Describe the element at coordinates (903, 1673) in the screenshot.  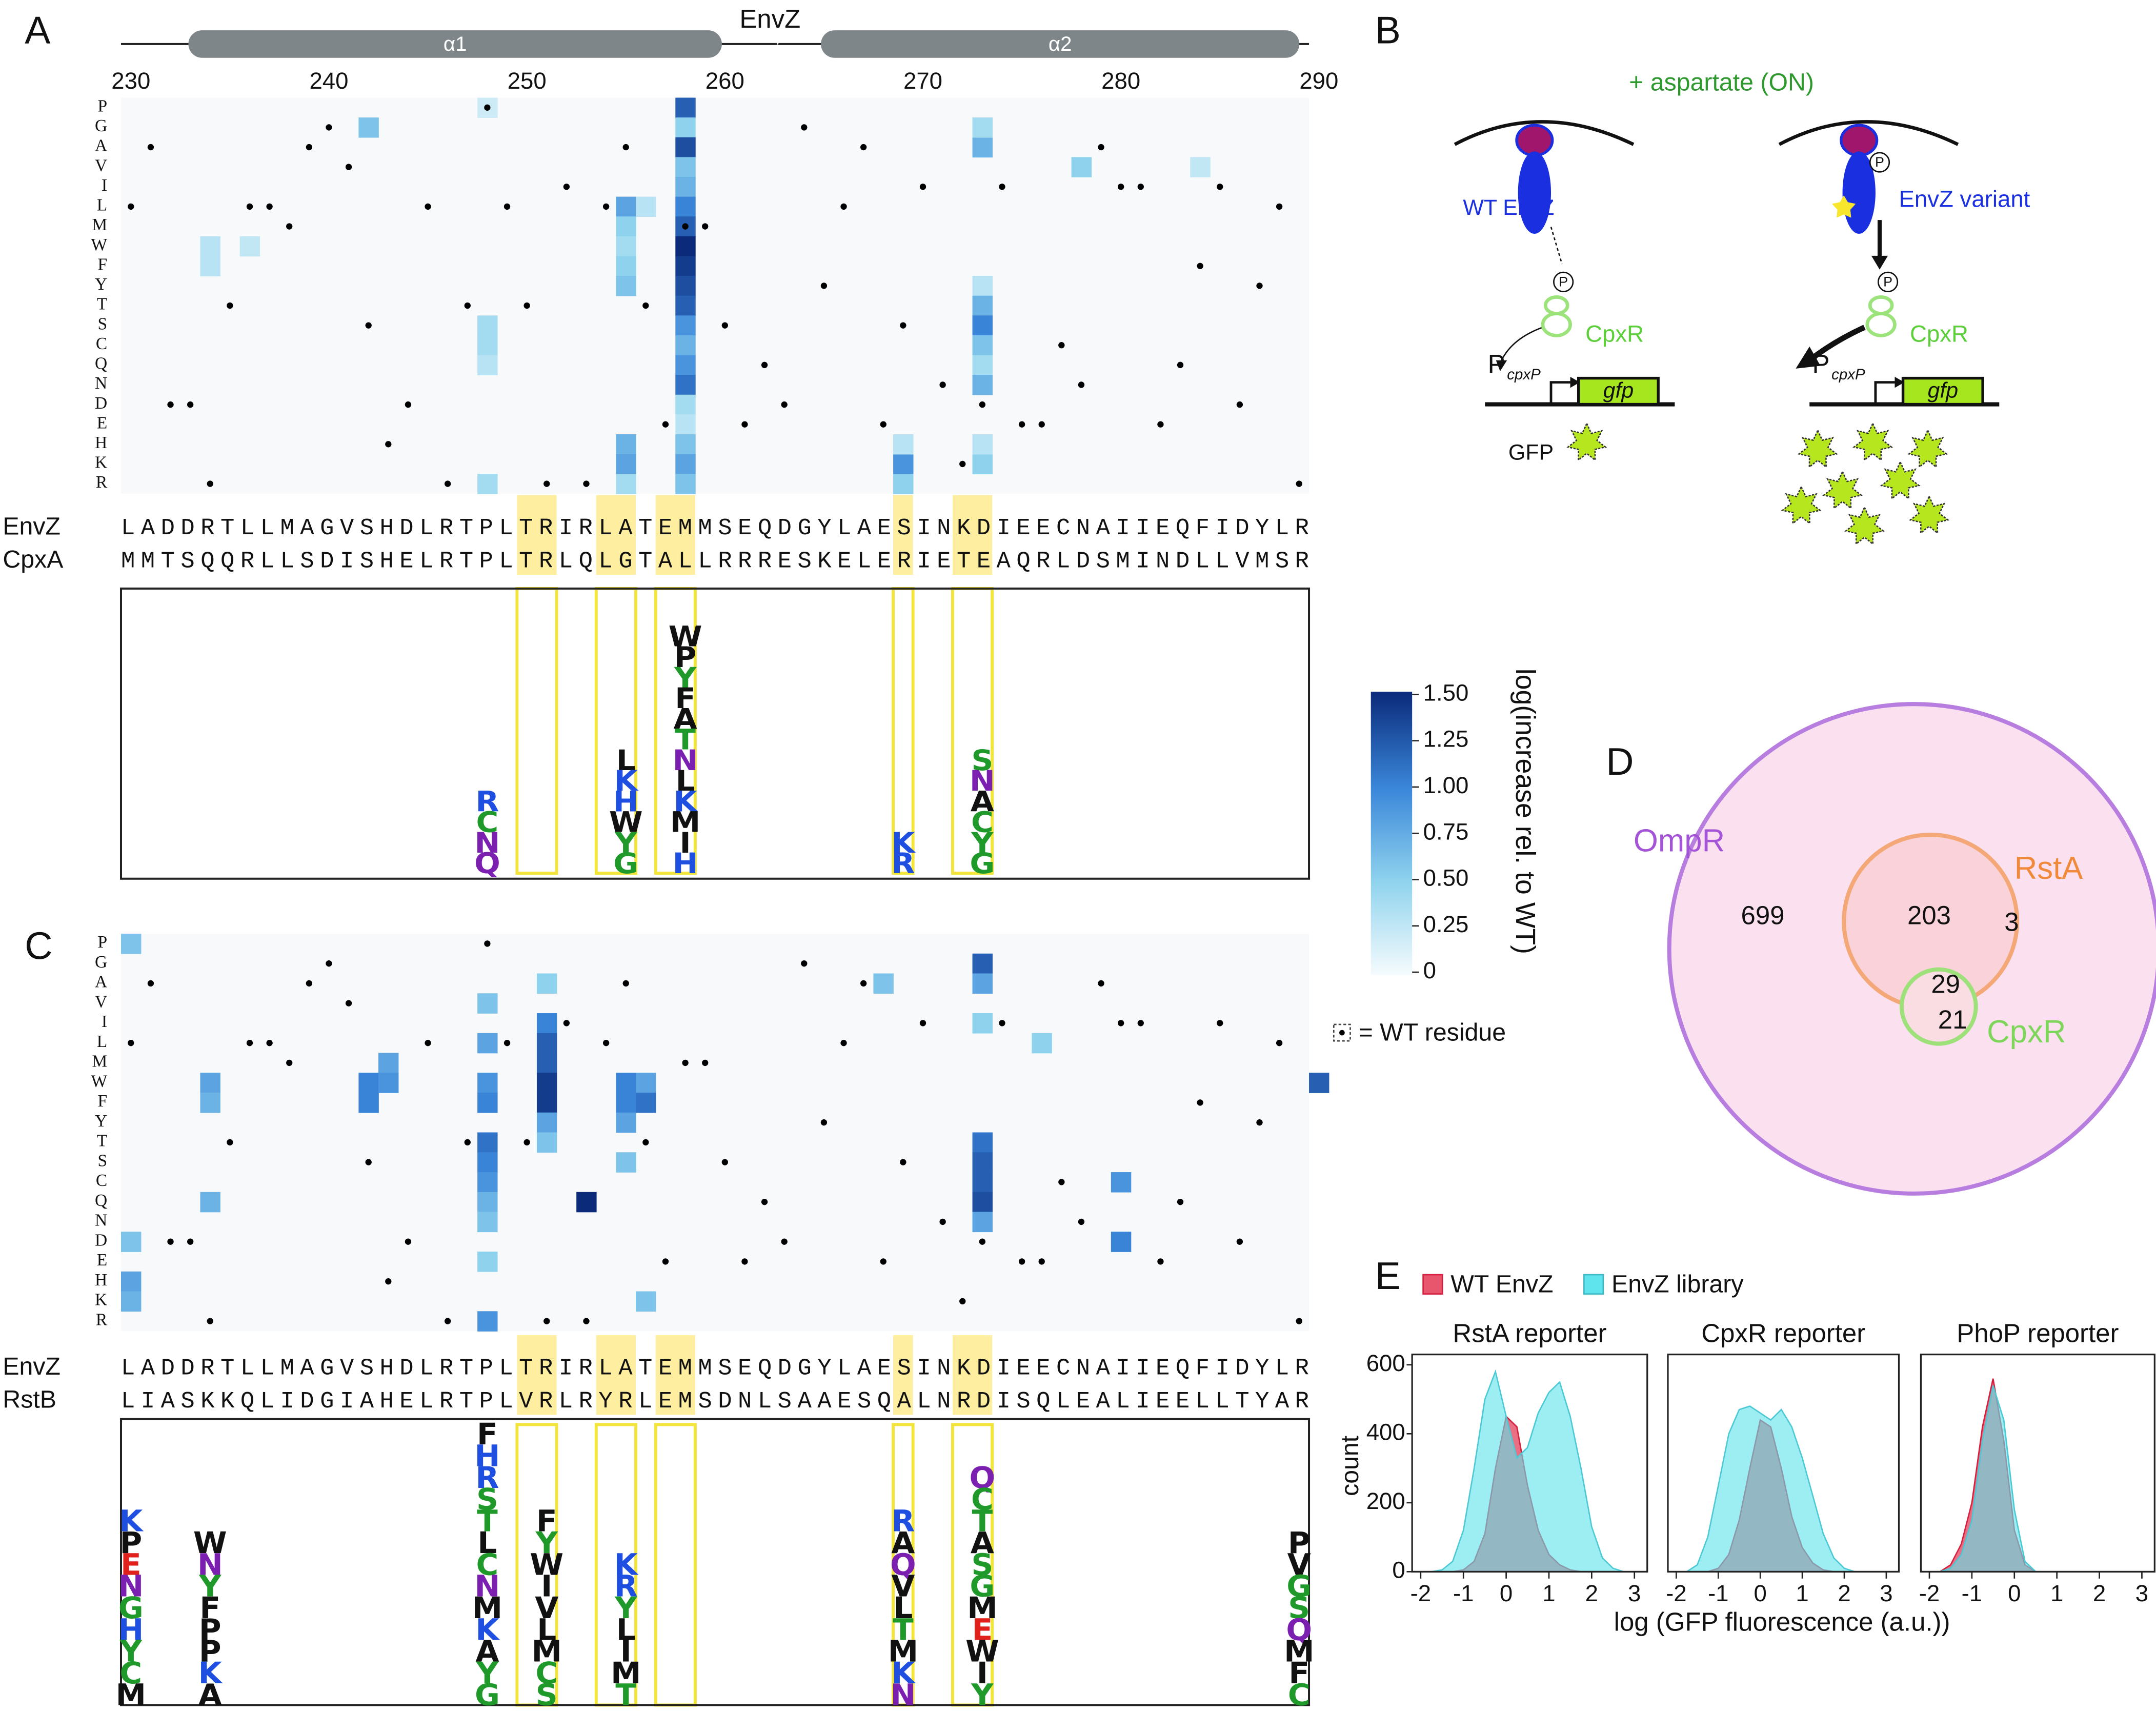
I see `logo-letter: K` at that location.